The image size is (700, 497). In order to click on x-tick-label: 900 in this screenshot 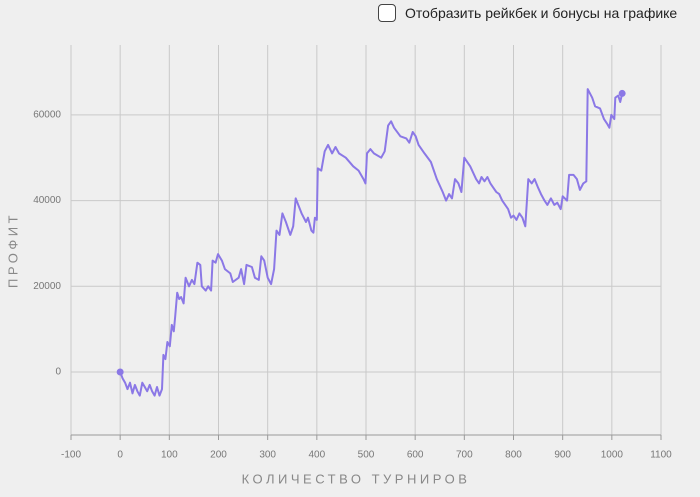, I will do `click(562, 455)`.